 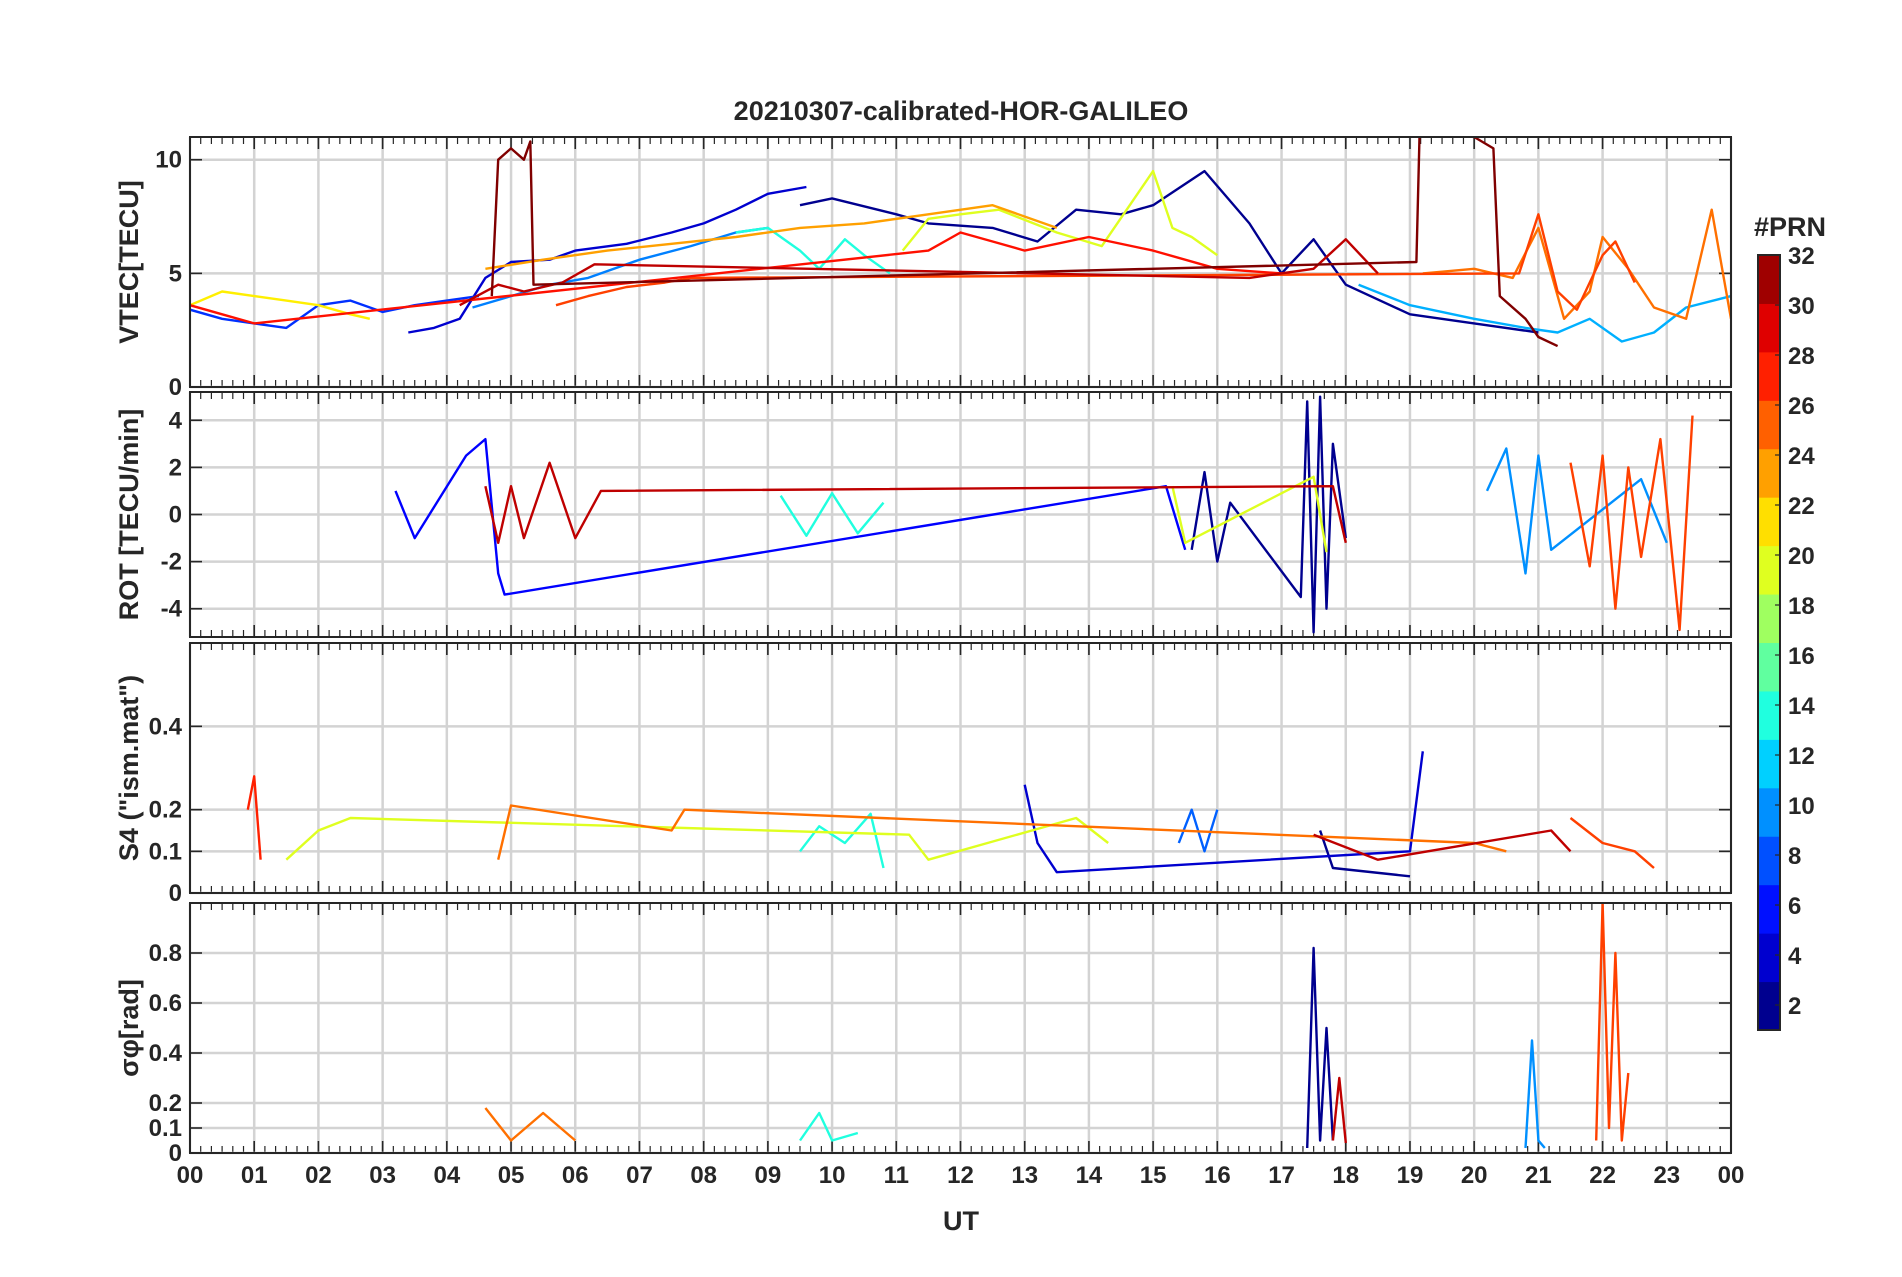 What do you see at coordinates (1801, 756) in the screenshot?
I see `colorbar-tick-label: 12` at bounding box center [1801, 756].